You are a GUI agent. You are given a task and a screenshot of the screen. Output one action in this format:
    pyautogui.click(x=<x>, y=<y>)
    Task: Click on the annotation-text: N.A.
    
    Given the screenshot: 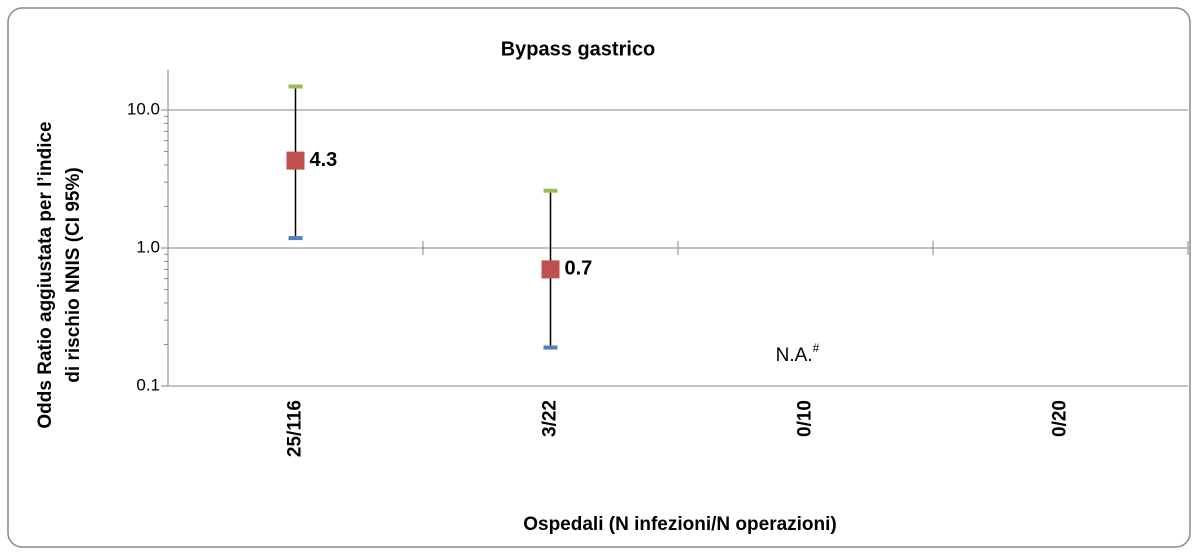 What is the action you would take?
    pyautogui.click(x=794, y=355)
    